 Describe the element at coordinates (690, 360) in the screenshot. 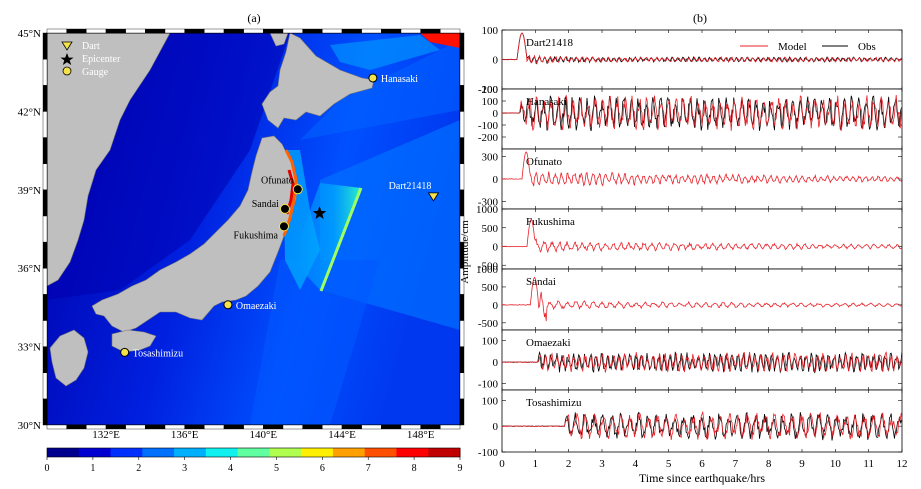

I see `station-subplot: -100 0 100 Omaezaki` at that location.